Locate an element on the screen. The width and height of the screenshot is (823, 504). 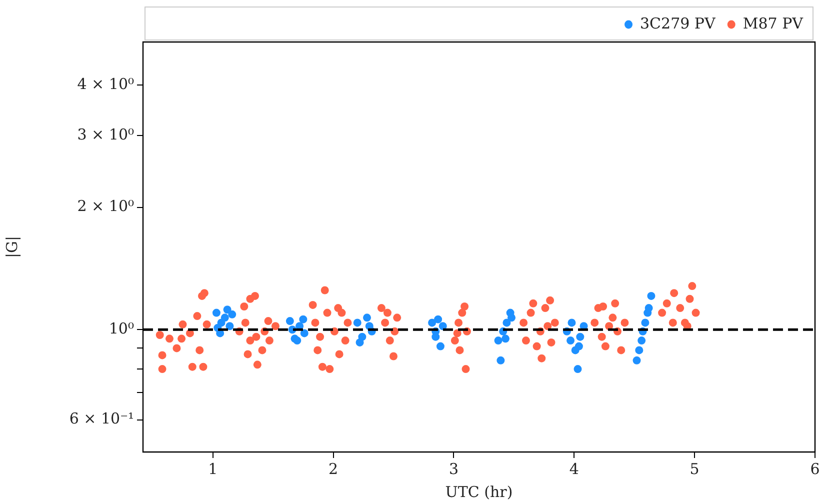
y-tick-label: 3 × 10⁰ is located at coordinates (105, 135).